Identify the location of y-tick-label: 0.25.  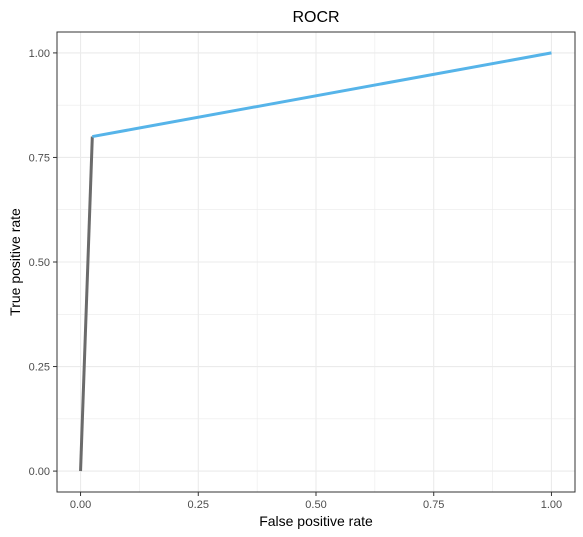
(39, 368).